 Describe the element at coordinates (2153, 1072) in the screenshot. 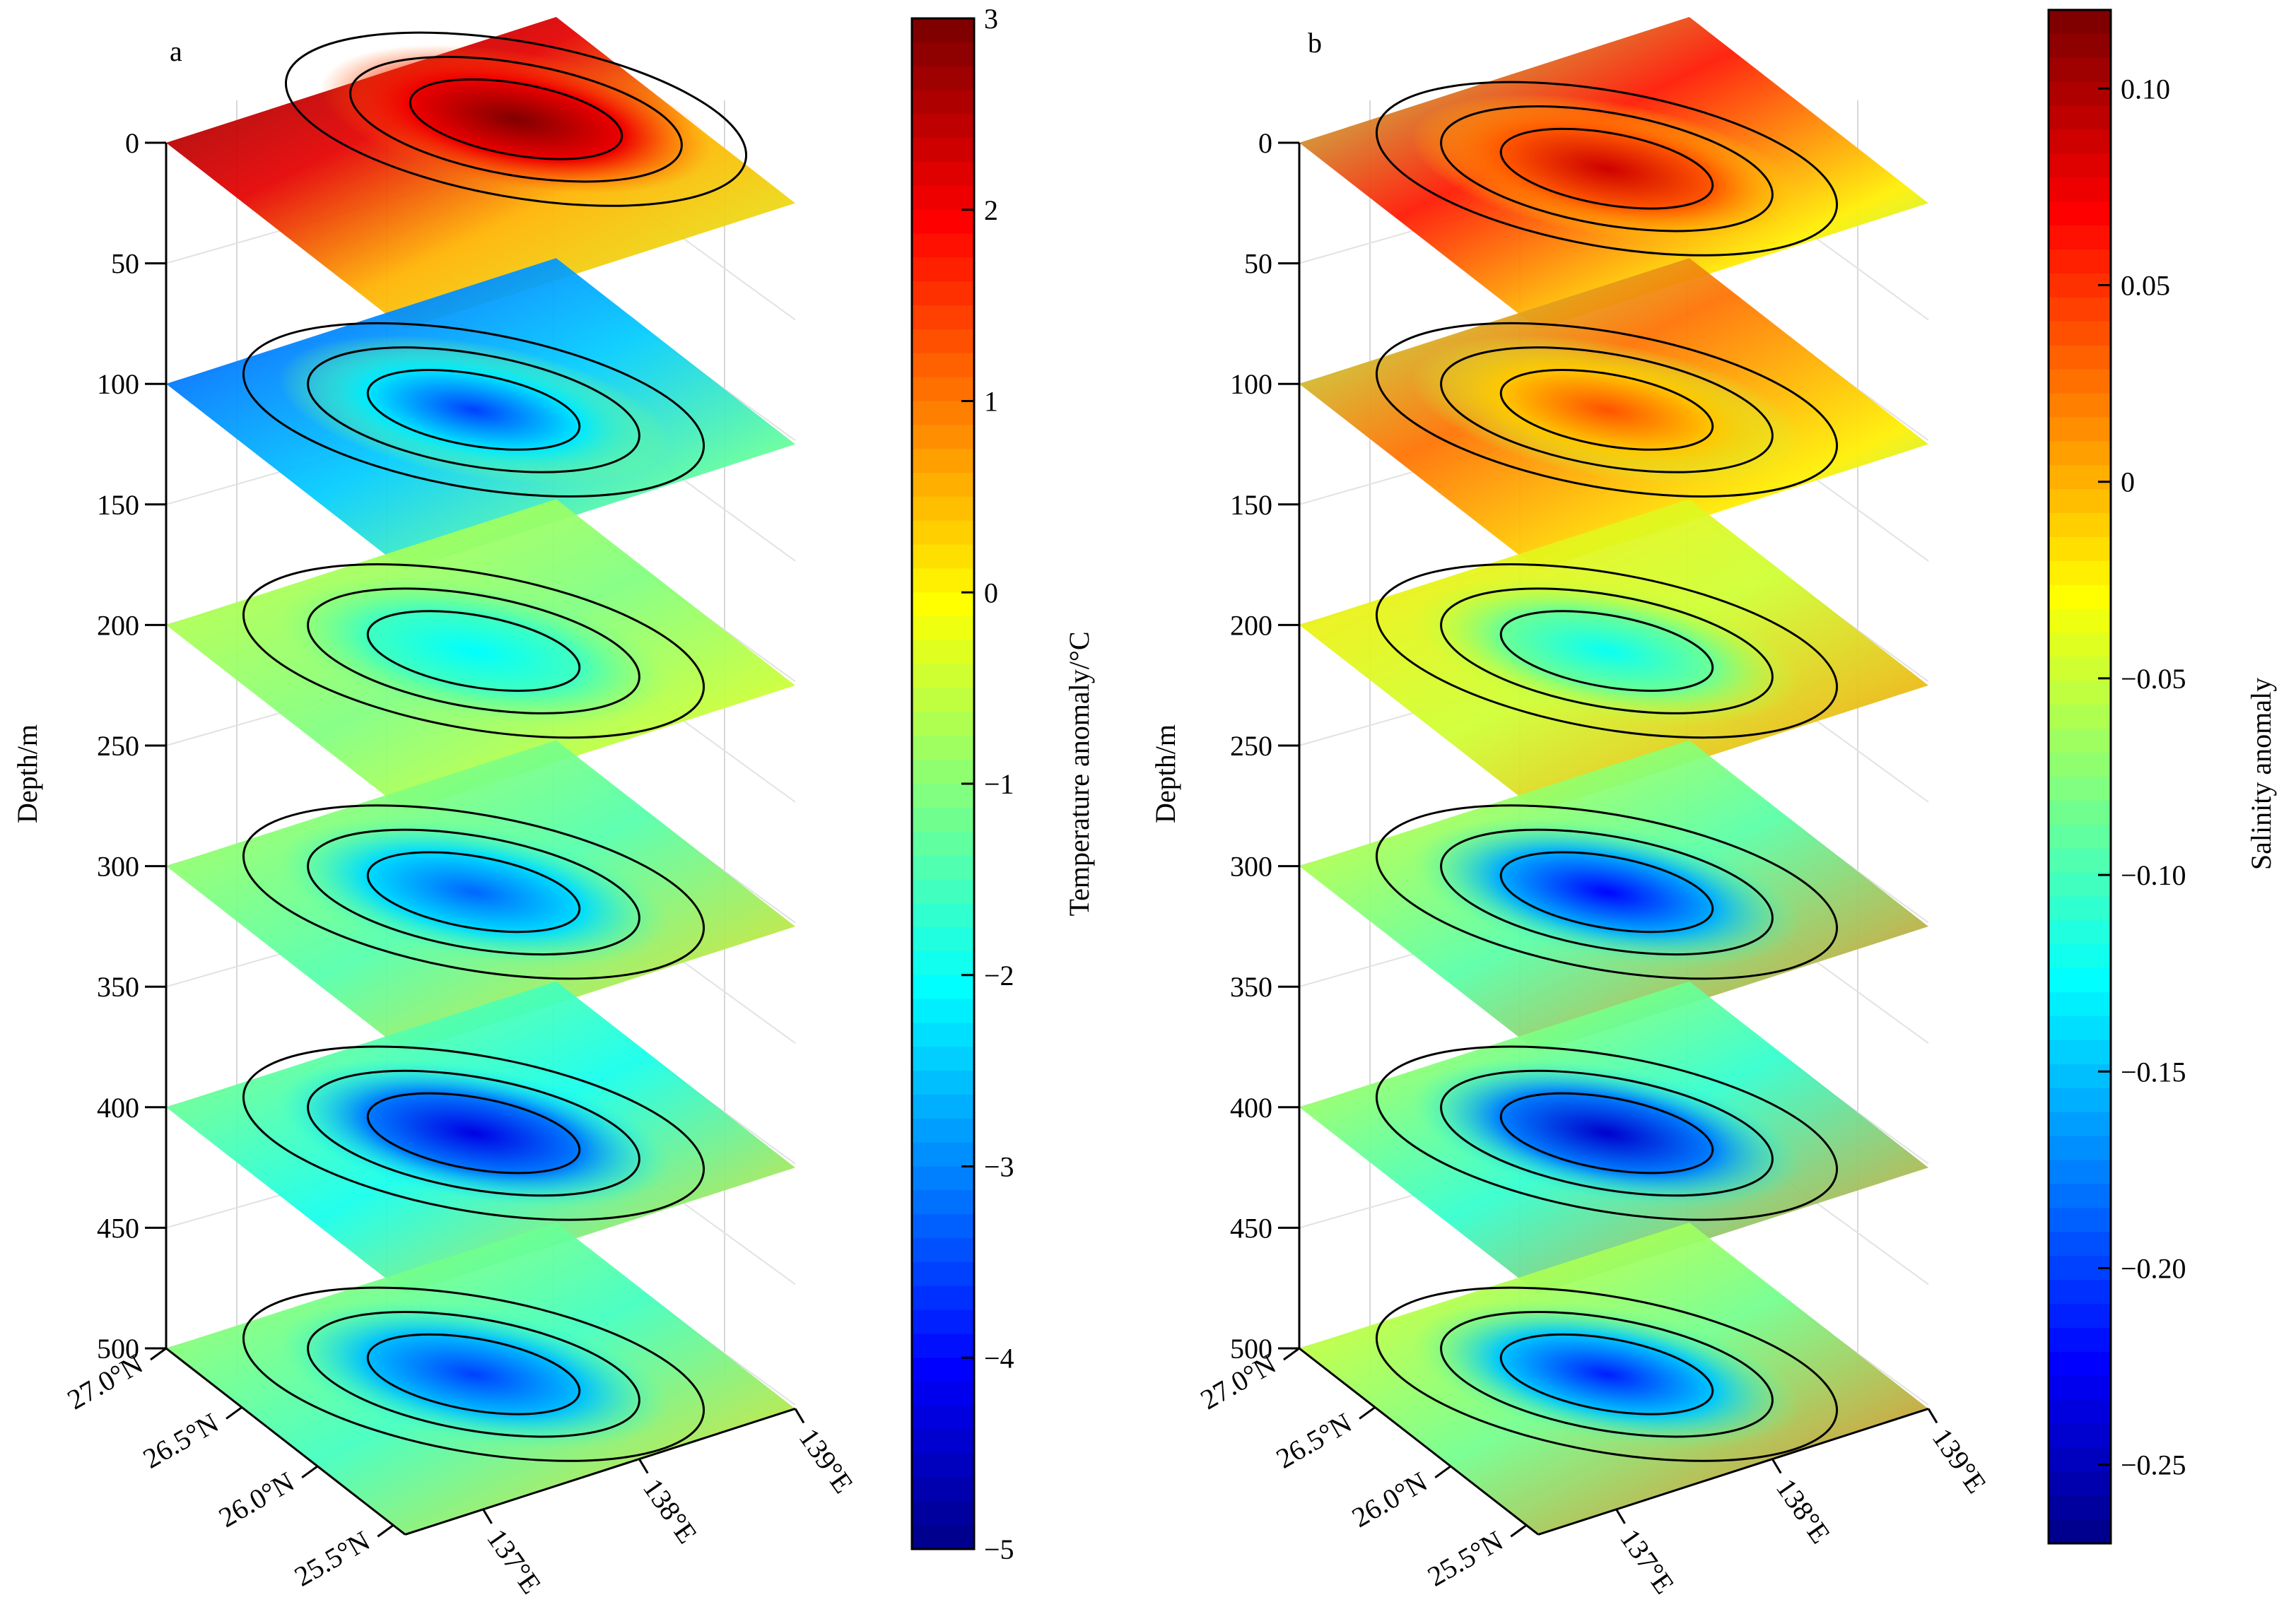

I see `colorbar-tick-label: −0.15` at that location.